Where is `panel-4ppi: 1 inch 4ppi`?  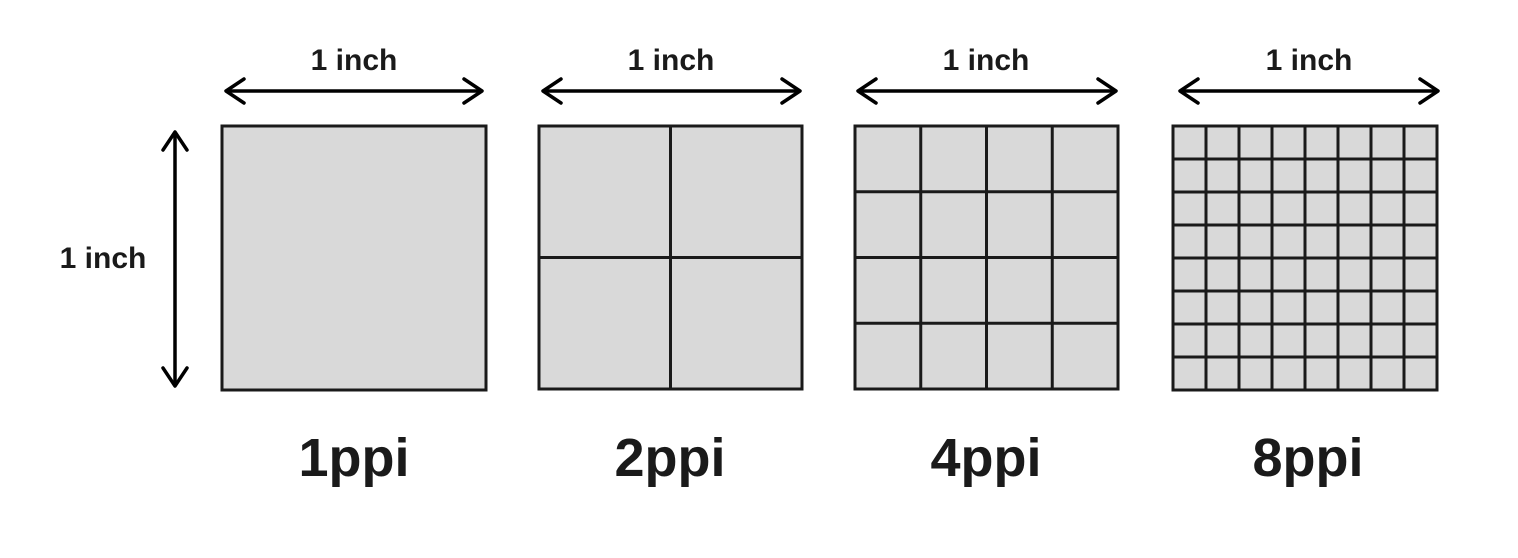
panel-4ppi: 1 inch 4ppi is located at coordinates (986, 266).